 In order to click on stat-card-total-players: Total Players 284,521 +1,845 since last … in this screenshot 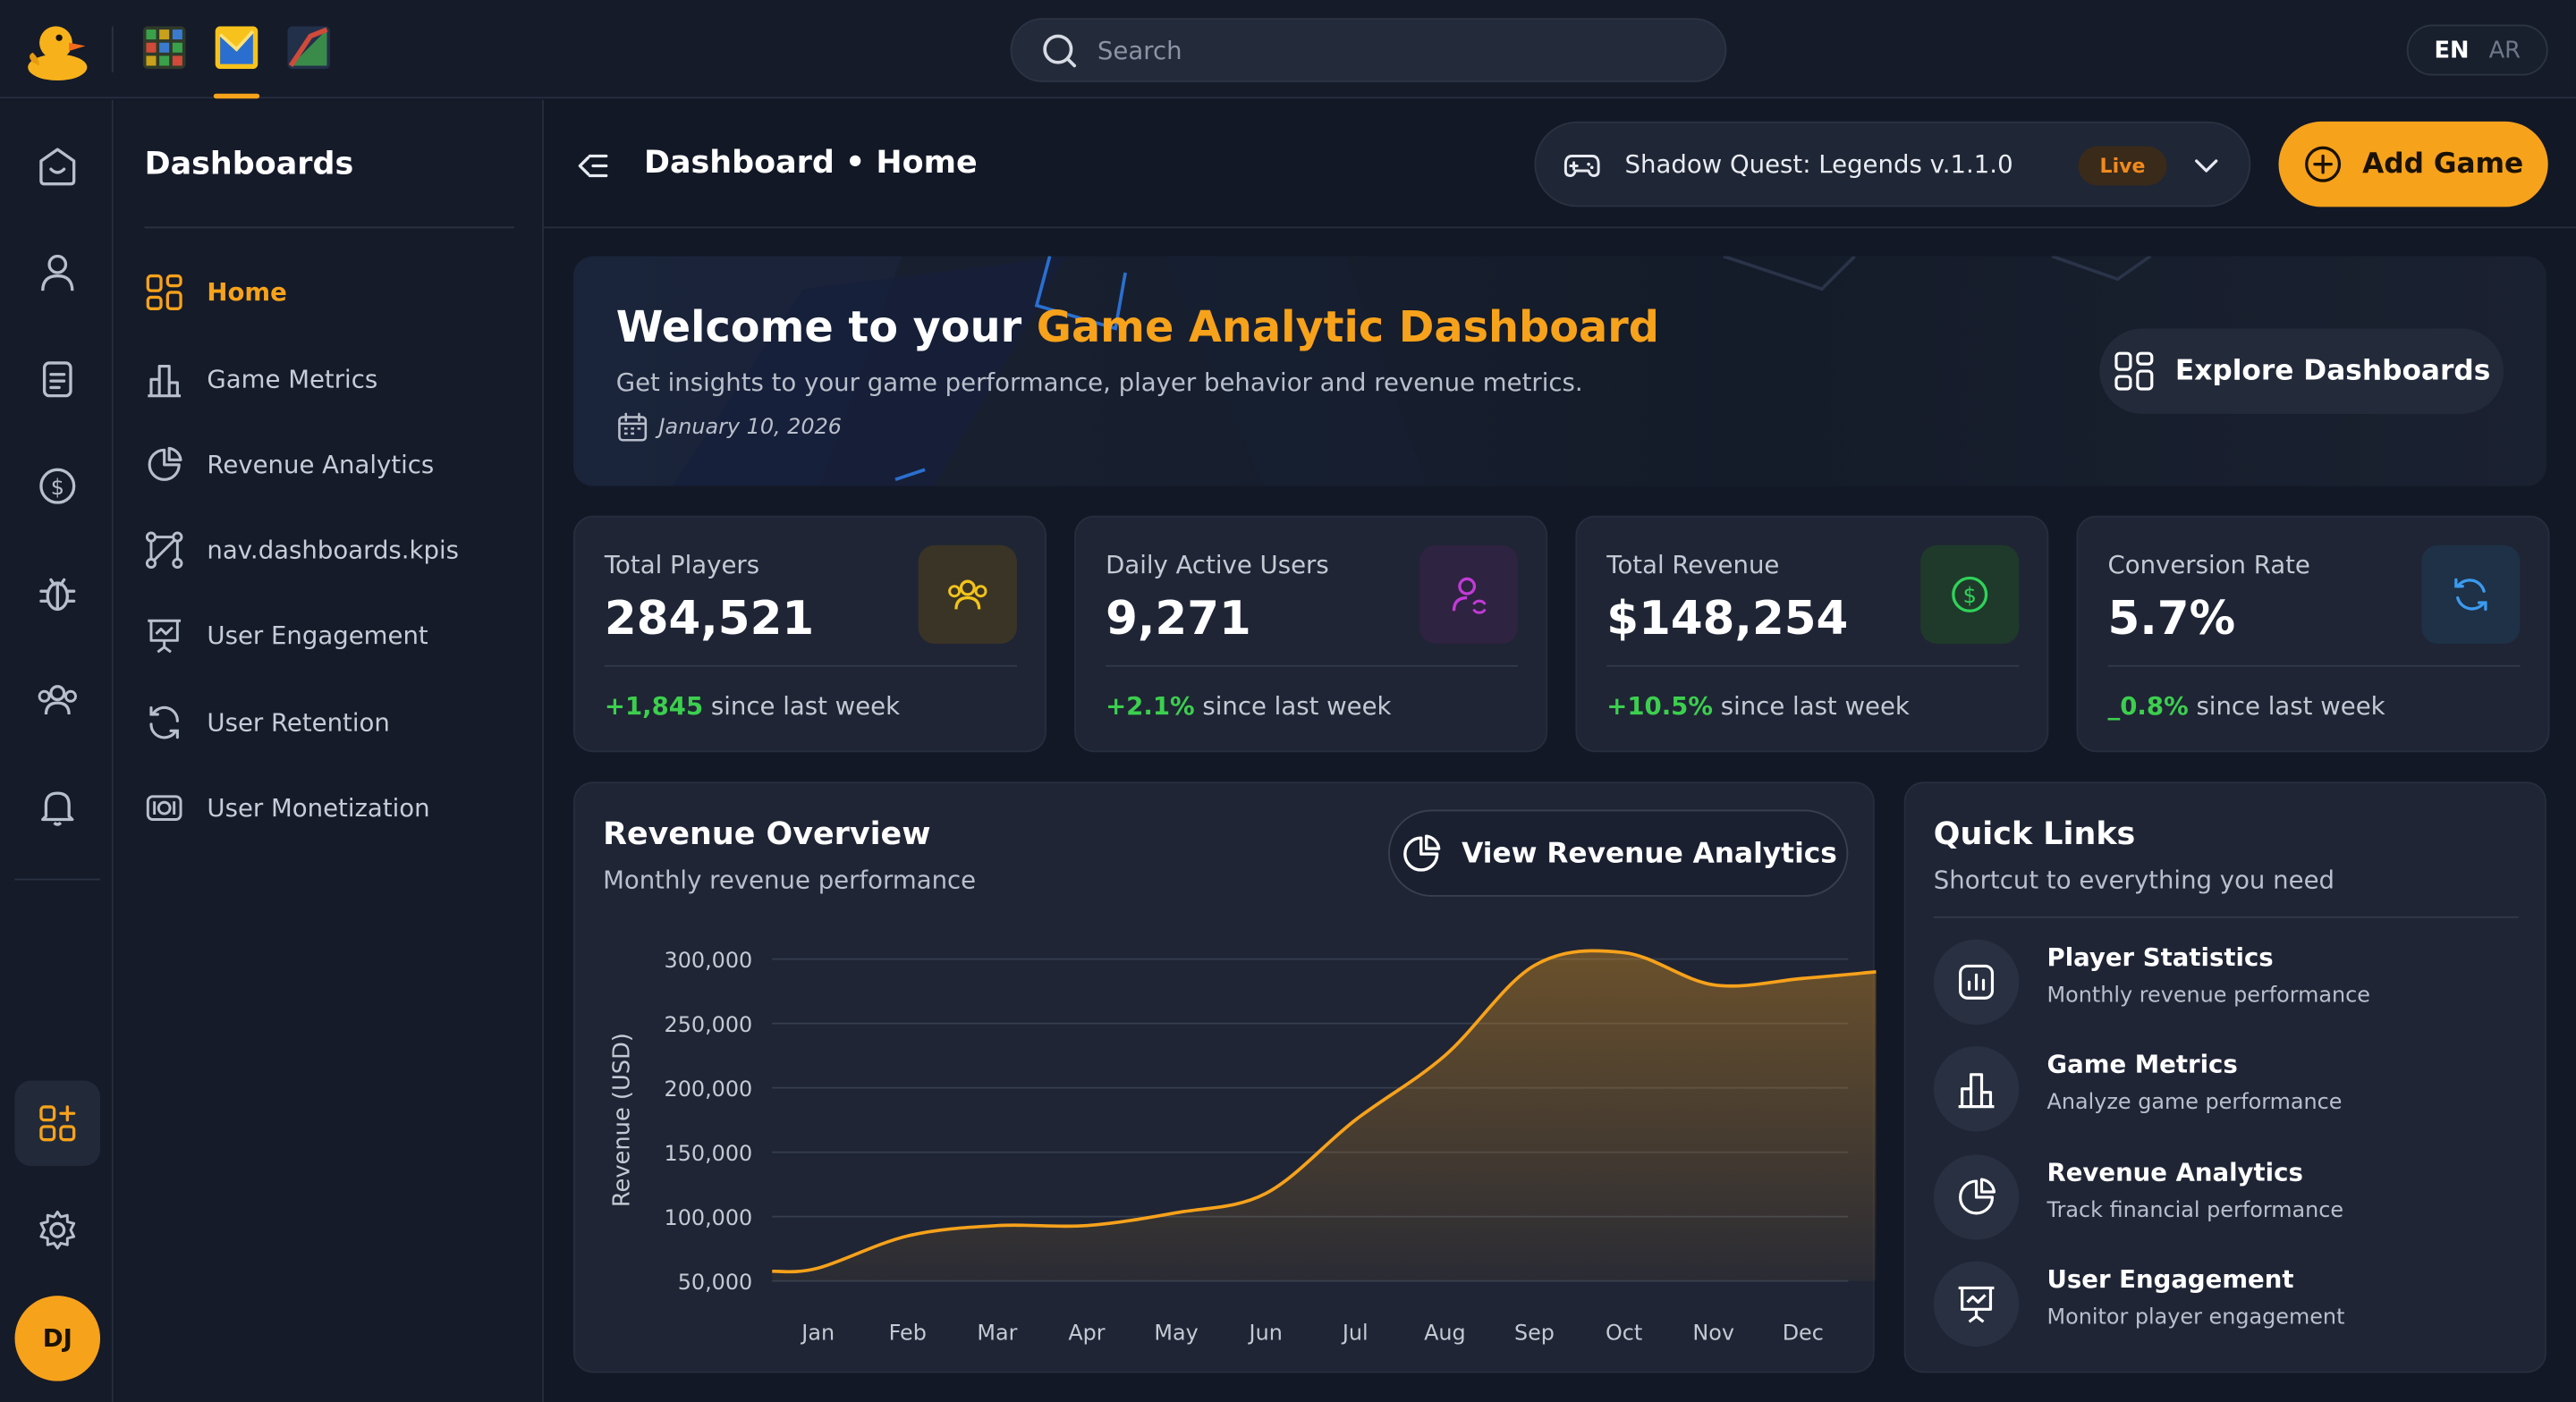, I will do `click(809, 634)`.